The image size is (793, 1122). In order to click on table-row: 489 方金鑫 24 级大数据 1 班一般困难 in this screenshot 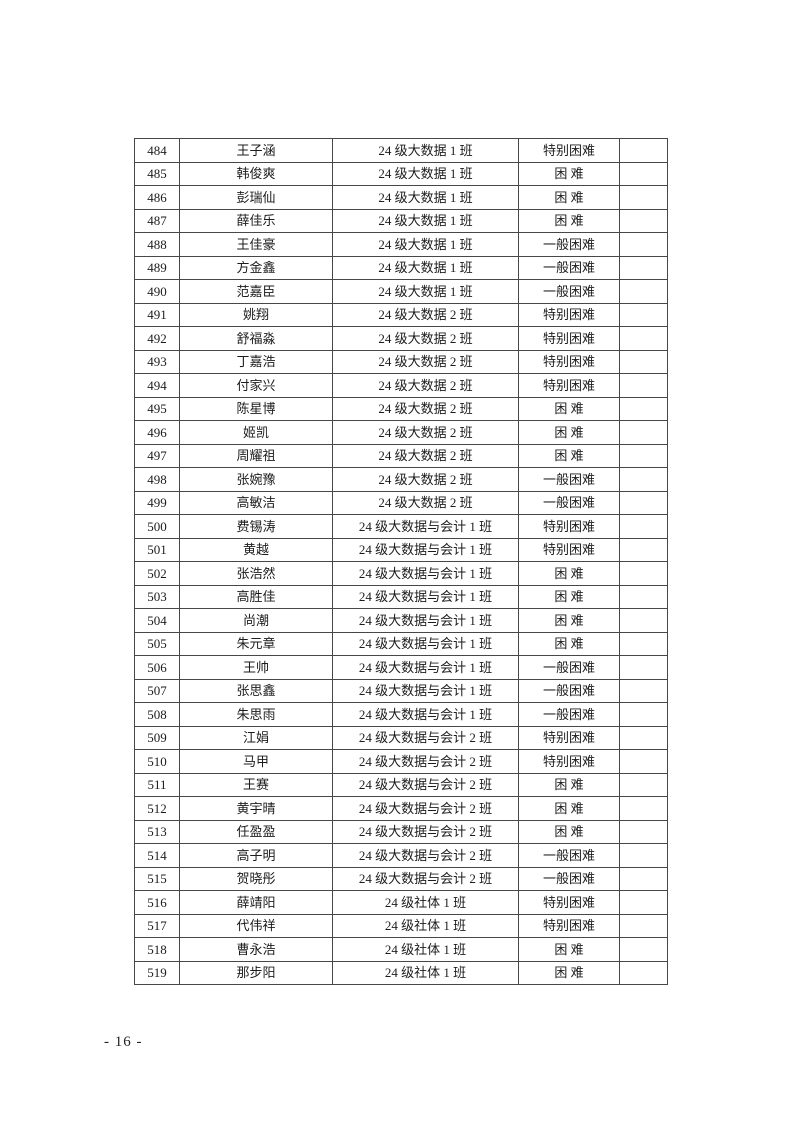, I will do `click(401, 267)`.